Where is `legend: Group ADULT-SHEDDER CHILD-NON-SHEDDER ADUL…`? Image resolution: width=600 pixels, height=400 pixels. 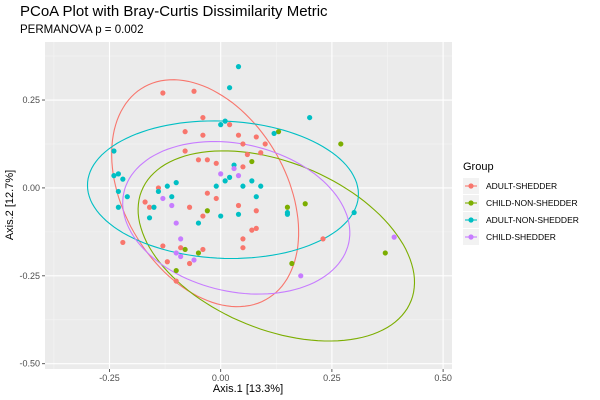
legend: Group ADULT-SHEDDER CHILD-NON-SHEDDER ADUL… is located at coordinates (521, 203).